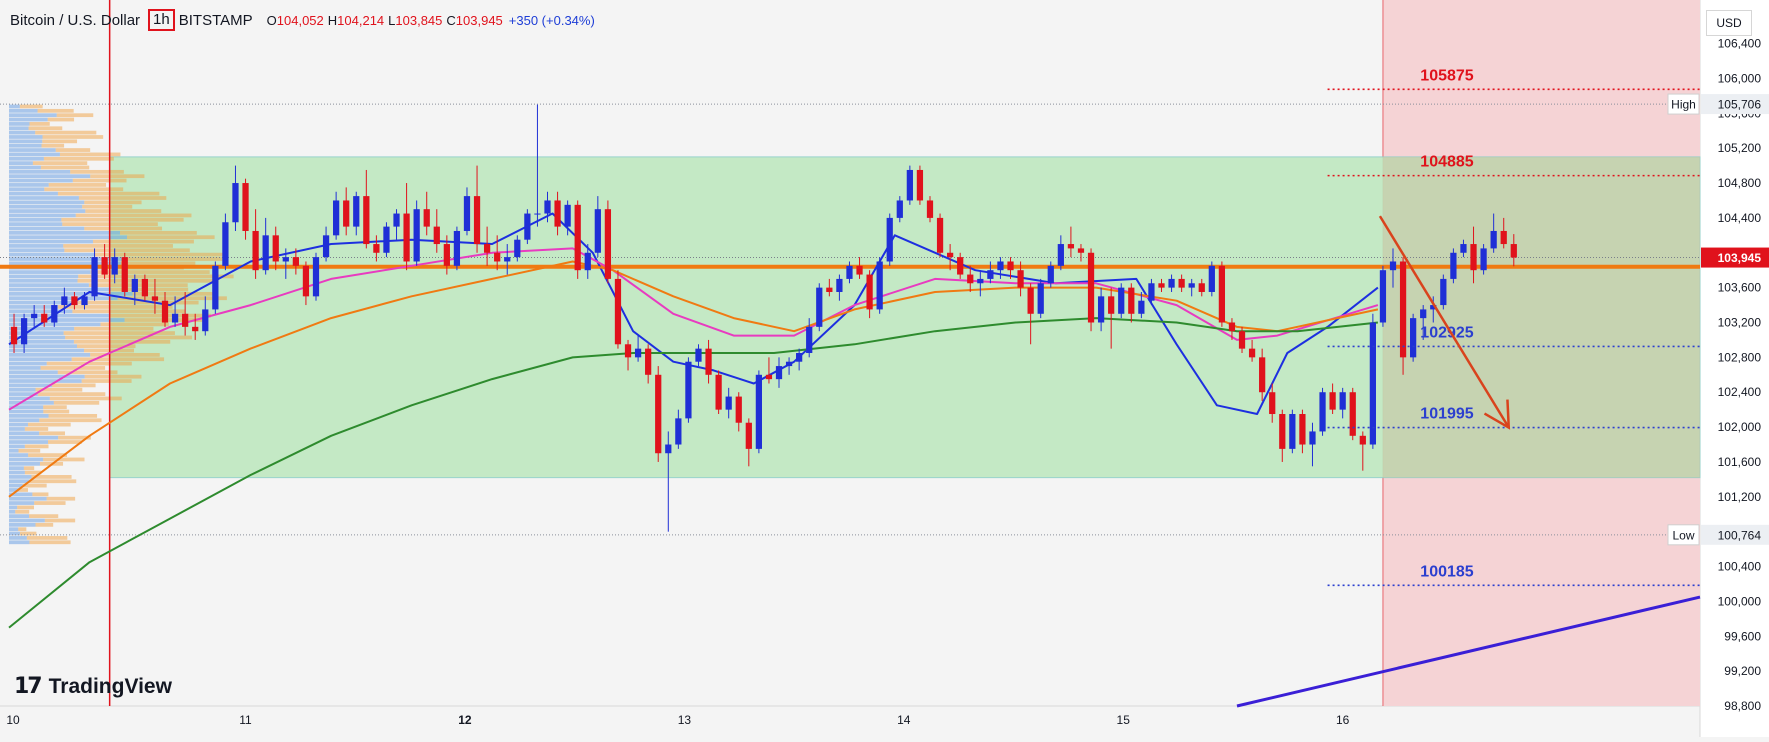 The width and height of the screenshot is (1769, 742). I want to click on symbol-name: Bitcoin / U.S. Dollar, so click(75, 20).